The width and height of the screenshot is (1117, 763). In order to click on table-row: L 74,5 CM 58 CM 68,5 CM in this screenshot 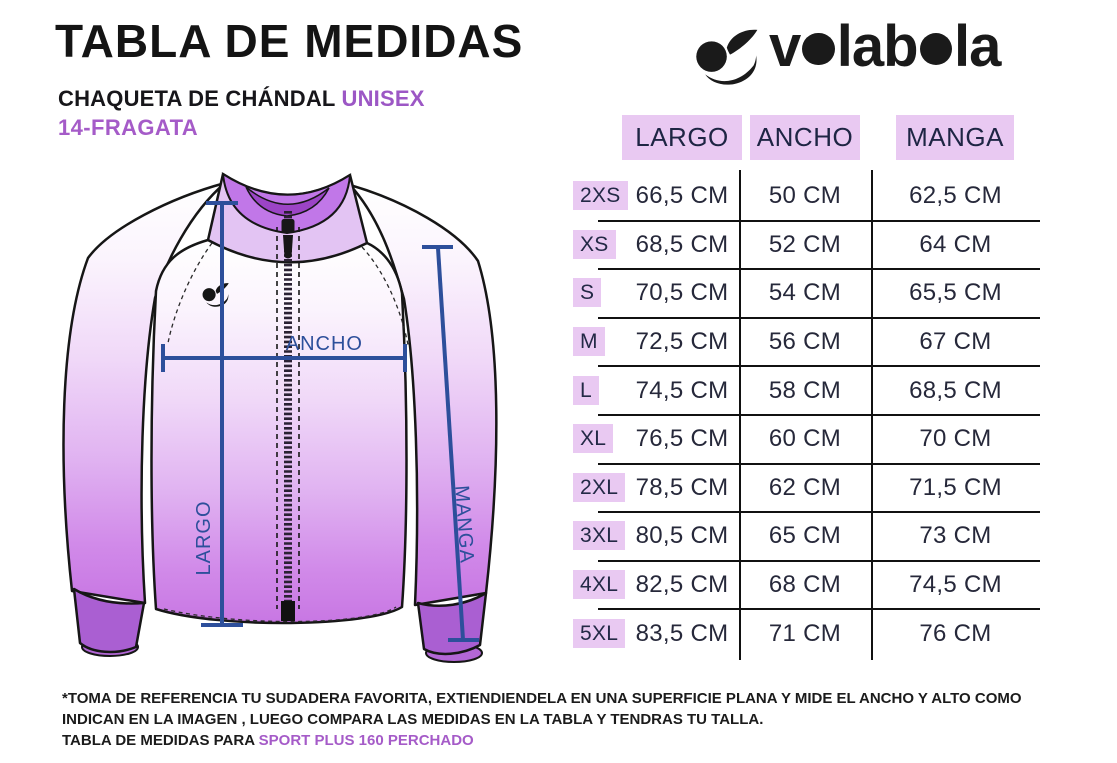, I will do `click(802, 391)`.